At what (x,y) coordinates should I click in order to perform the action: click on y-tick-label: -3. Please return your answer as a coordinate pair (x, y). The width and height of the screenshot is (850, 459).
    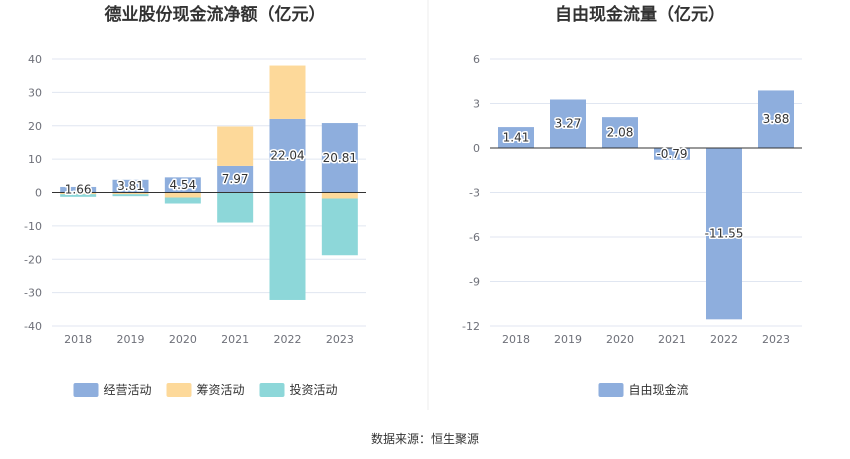
    Looking at the image, I should click on (474, 193).